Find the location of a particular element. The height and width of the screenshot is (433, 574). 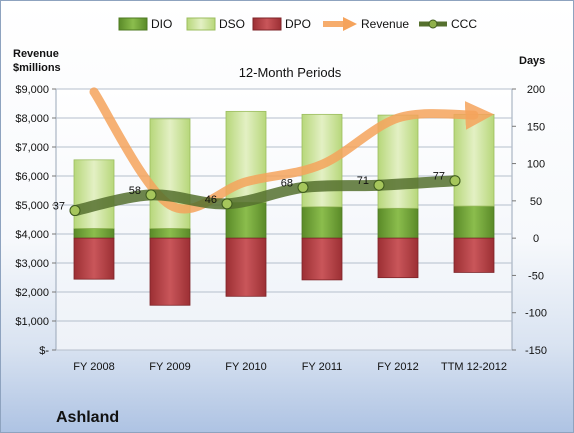

legend-marker-ccc is located at coordinates (433, 24).